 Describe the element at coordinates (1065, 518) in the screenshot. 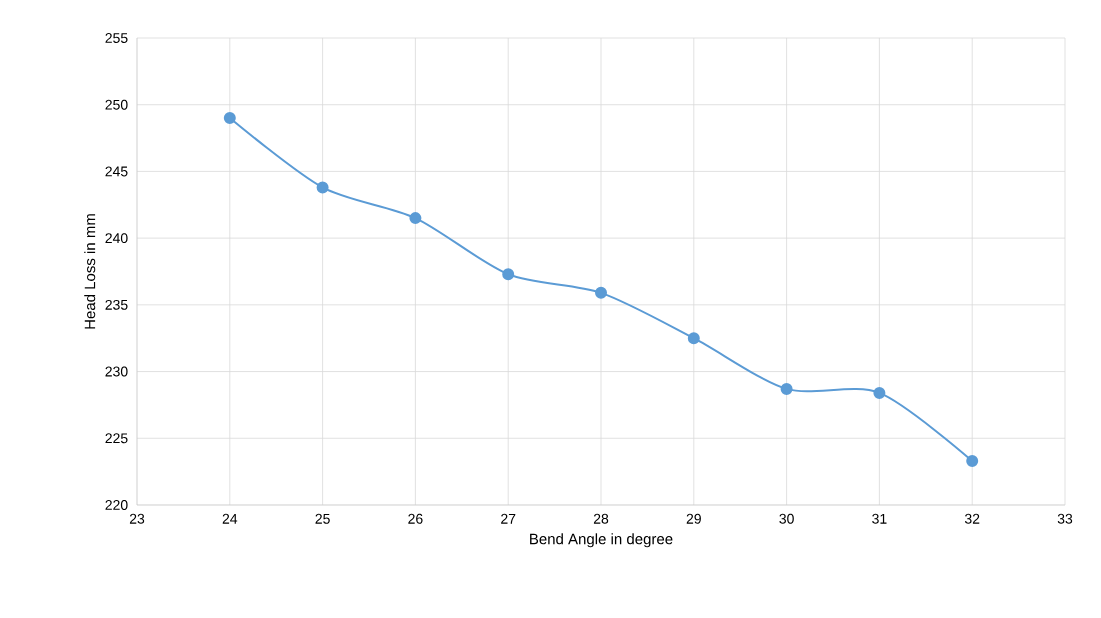

I see `x-tick-label: 33` at that location.